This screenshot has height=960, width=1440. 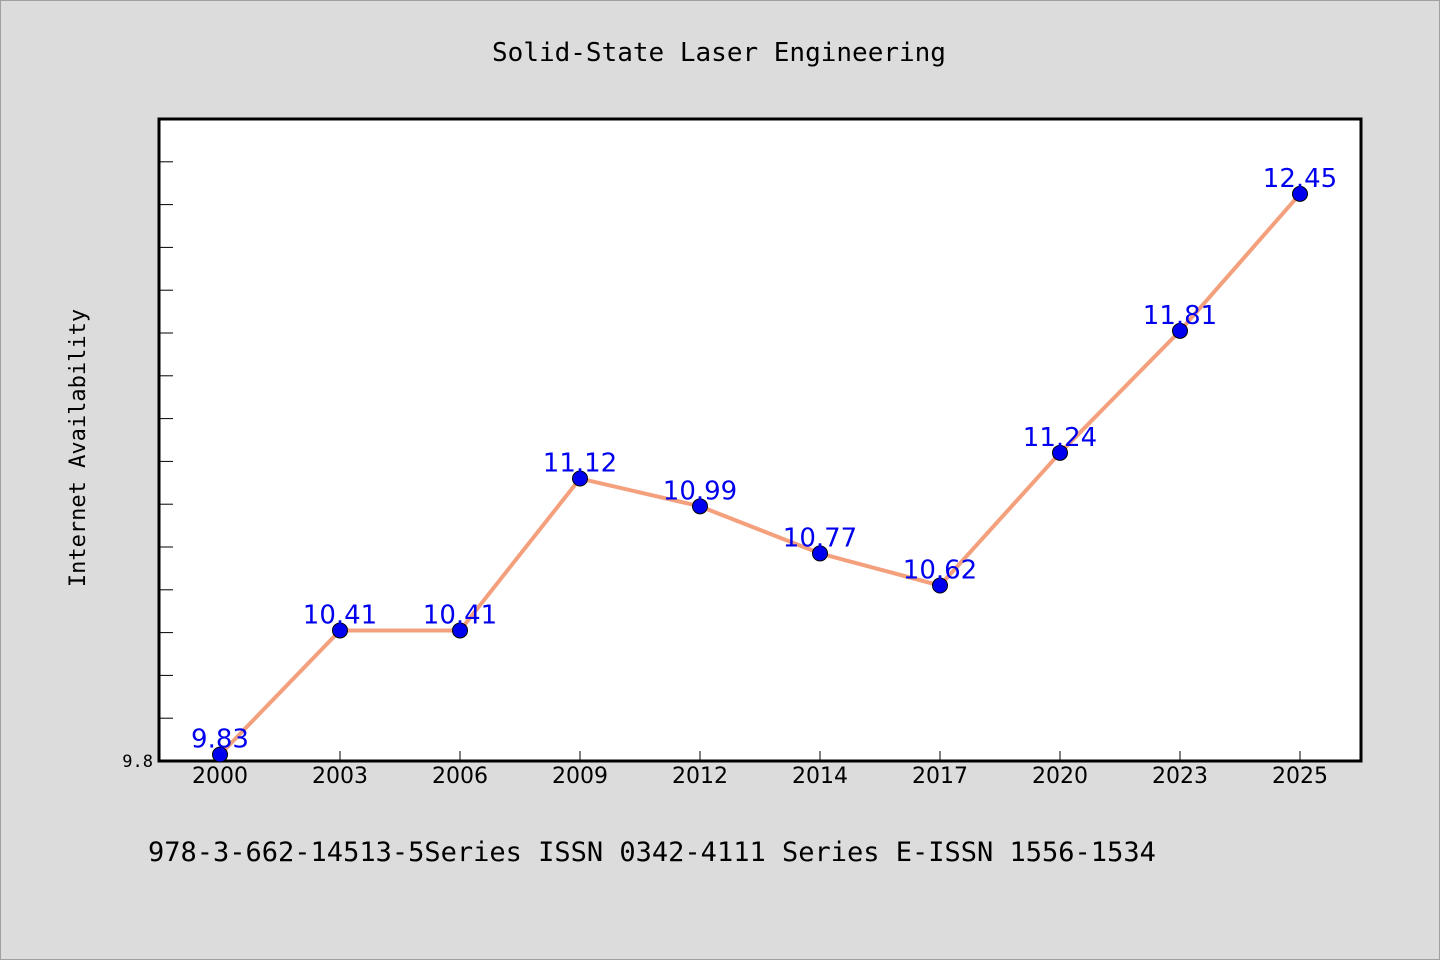 I want to click on data-label: 10.62, so click(x=940, y=571).